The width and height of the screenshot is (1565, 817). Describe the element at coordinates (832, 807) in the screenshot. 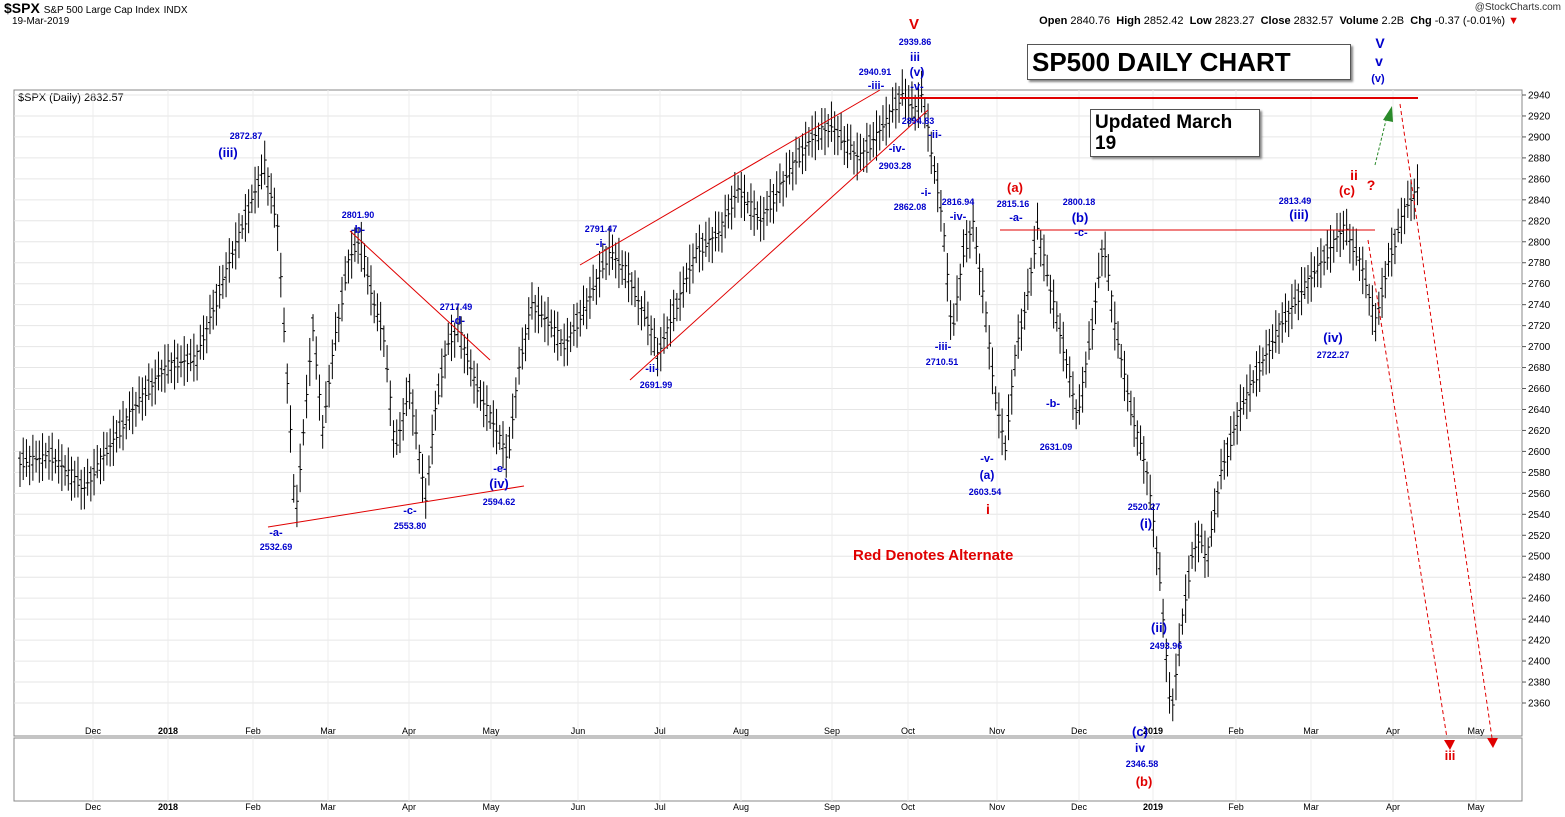

I see `x-tick-label-lower: Sep` at that location.